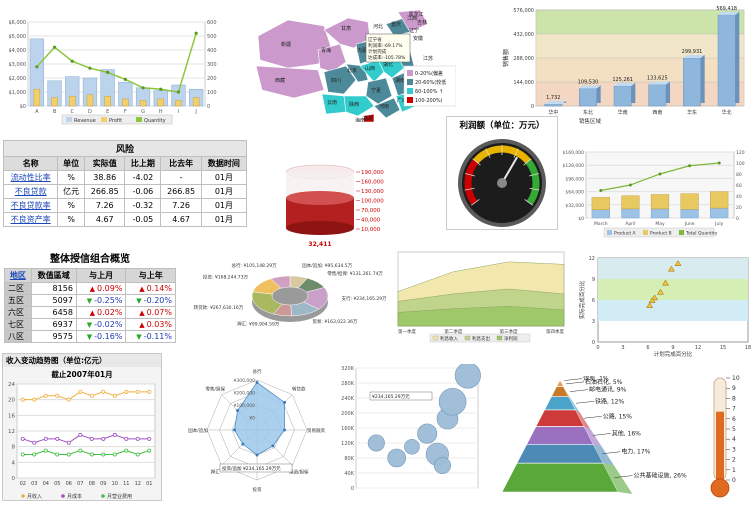 Image resolution: width=756 pixels, height=508 pixels. I want to click on table-cell: 7.26, so click(104, 205).